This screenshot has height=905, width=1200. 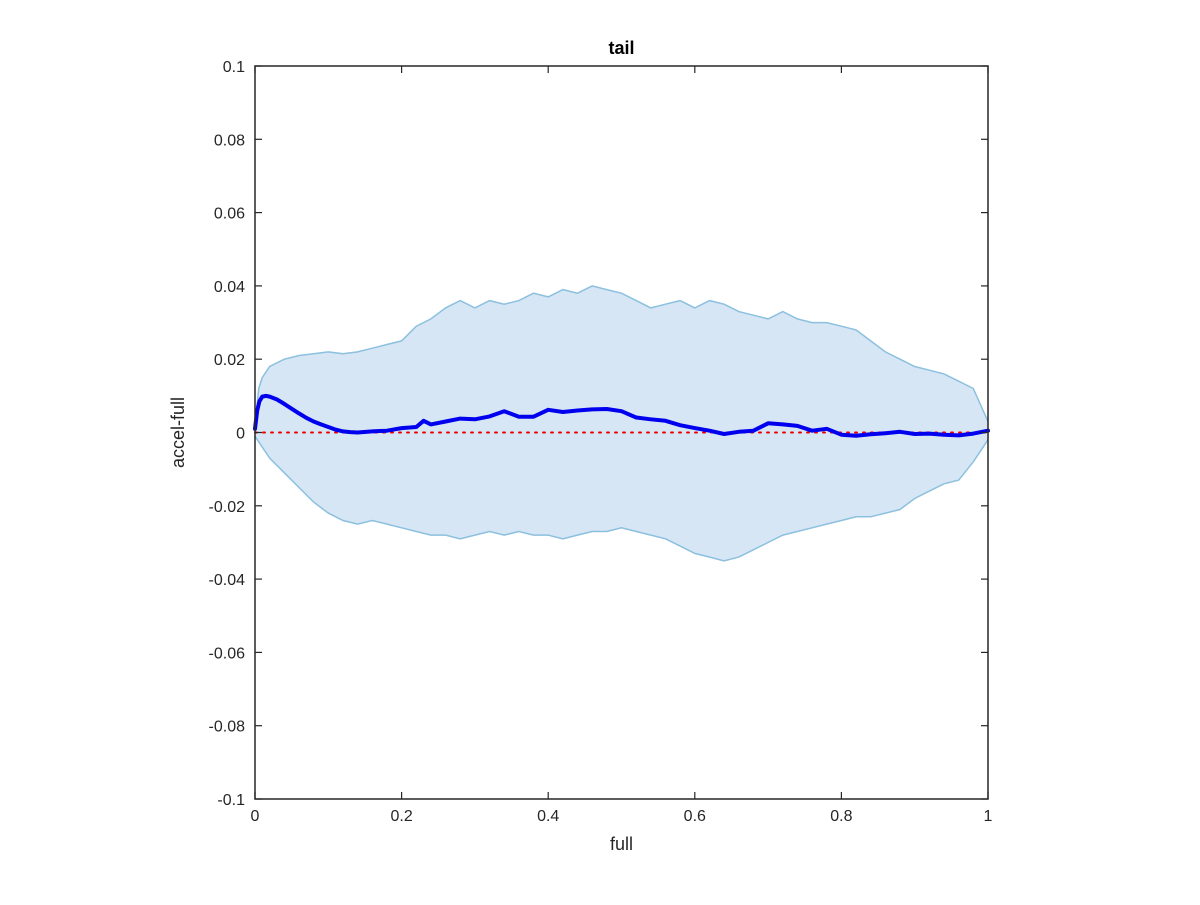 What do you see at coordinates (695, 816) in the screenshot?
I see `x-tick-label: 0.6` at bounding box center [695, 816].